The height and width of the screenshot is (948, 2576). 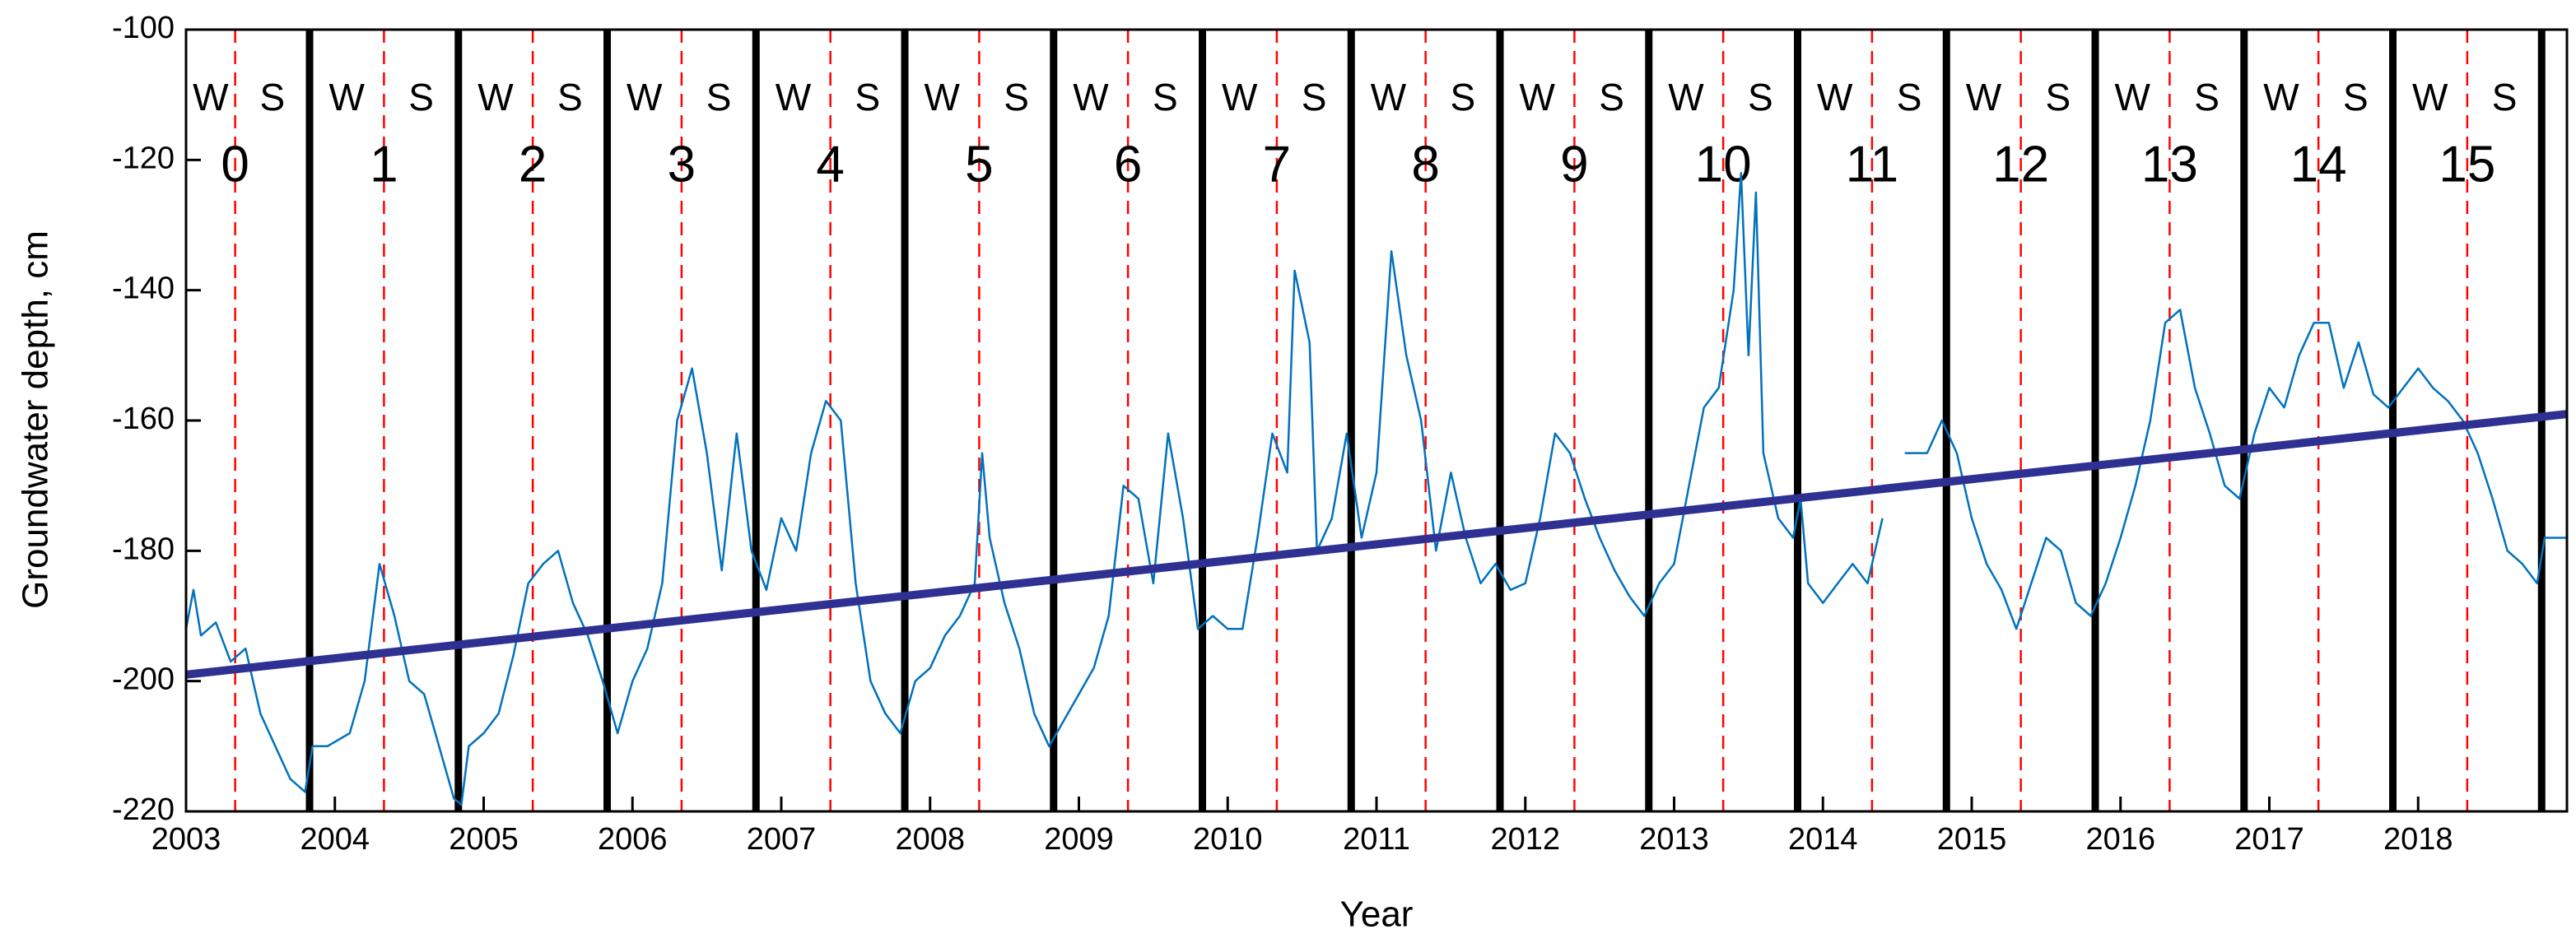 What do you see at coordinates (186, 839) in the screenshot?
I see `x-tick-label: 2003` at bounding box center [186, 839].